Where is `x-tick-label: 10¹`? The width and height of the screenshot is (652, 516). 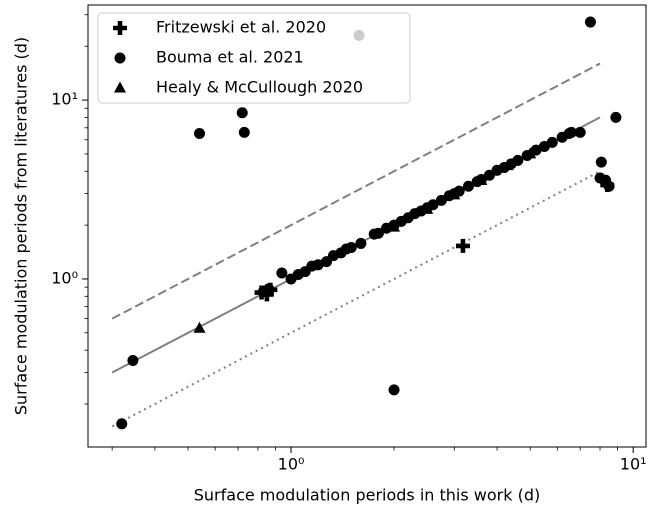
x-tick-label: 10¹ is located at coordinates (633, 464).